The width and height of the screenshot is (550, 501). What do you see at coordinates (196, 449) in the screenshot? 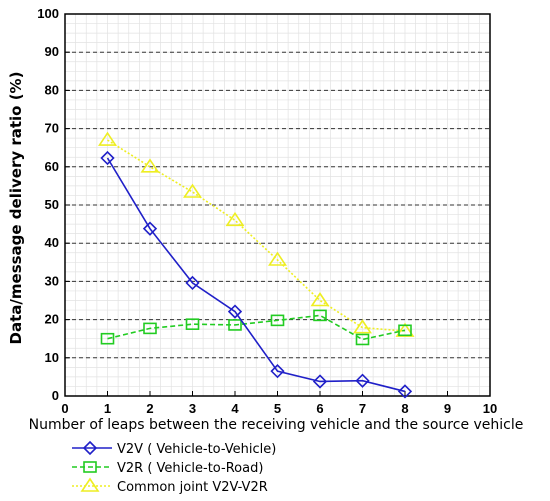
I see `legend-label: V2V ( Vehicle-to-Vehicle)` at bounding box center [196, 449].